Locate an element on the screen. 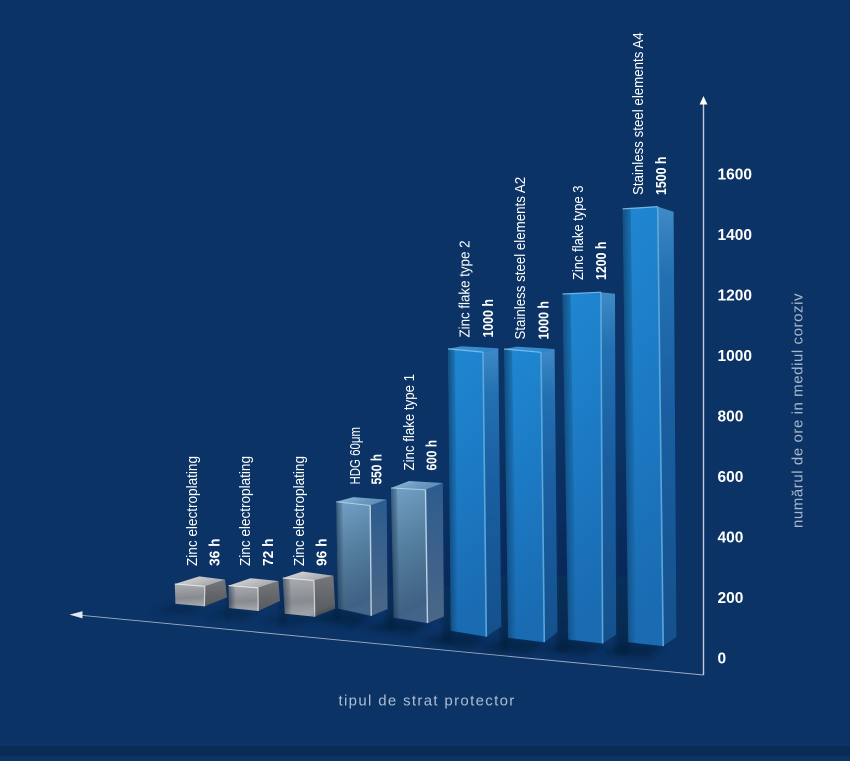  svg-text: Zinc flake type 3 is located at coordinates (578, 233).